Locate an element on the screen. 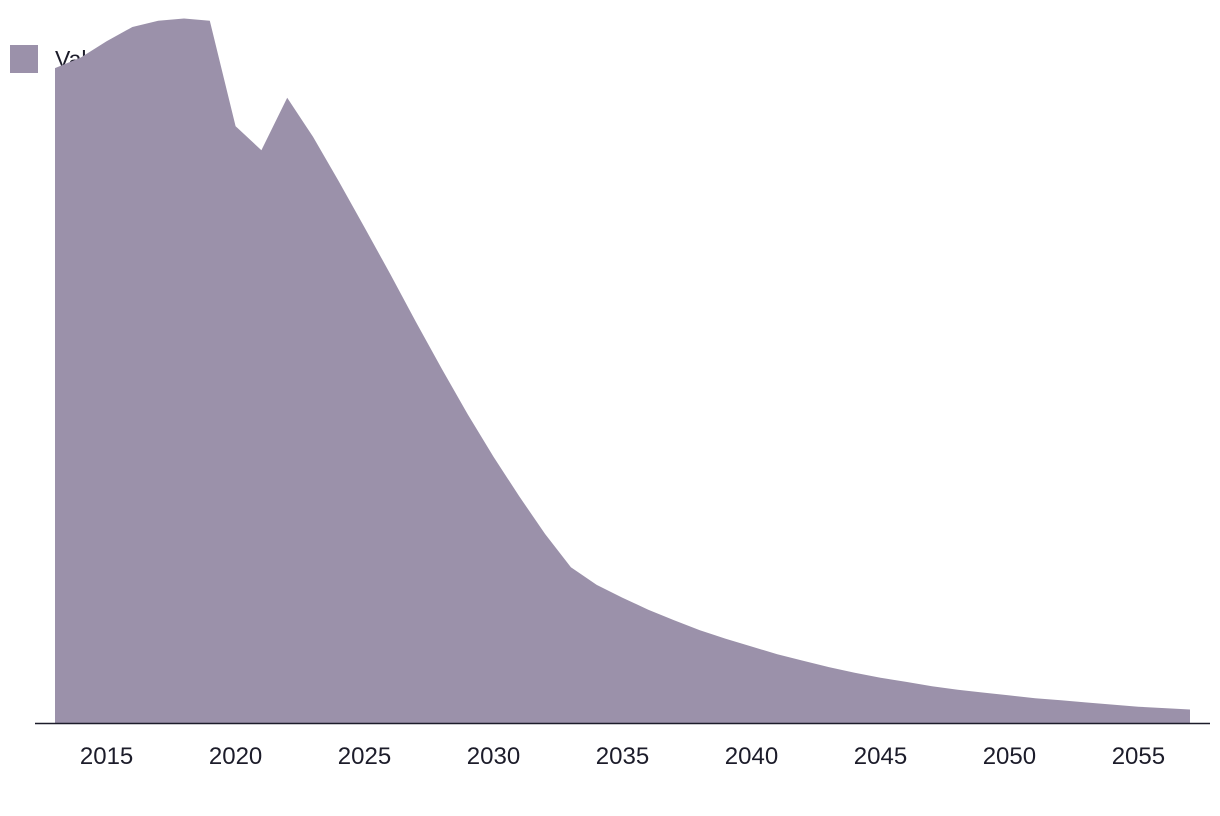 The image size is (1220, 816). x-tick-label-2055: 2055 is located at coordinates (1138, 756).